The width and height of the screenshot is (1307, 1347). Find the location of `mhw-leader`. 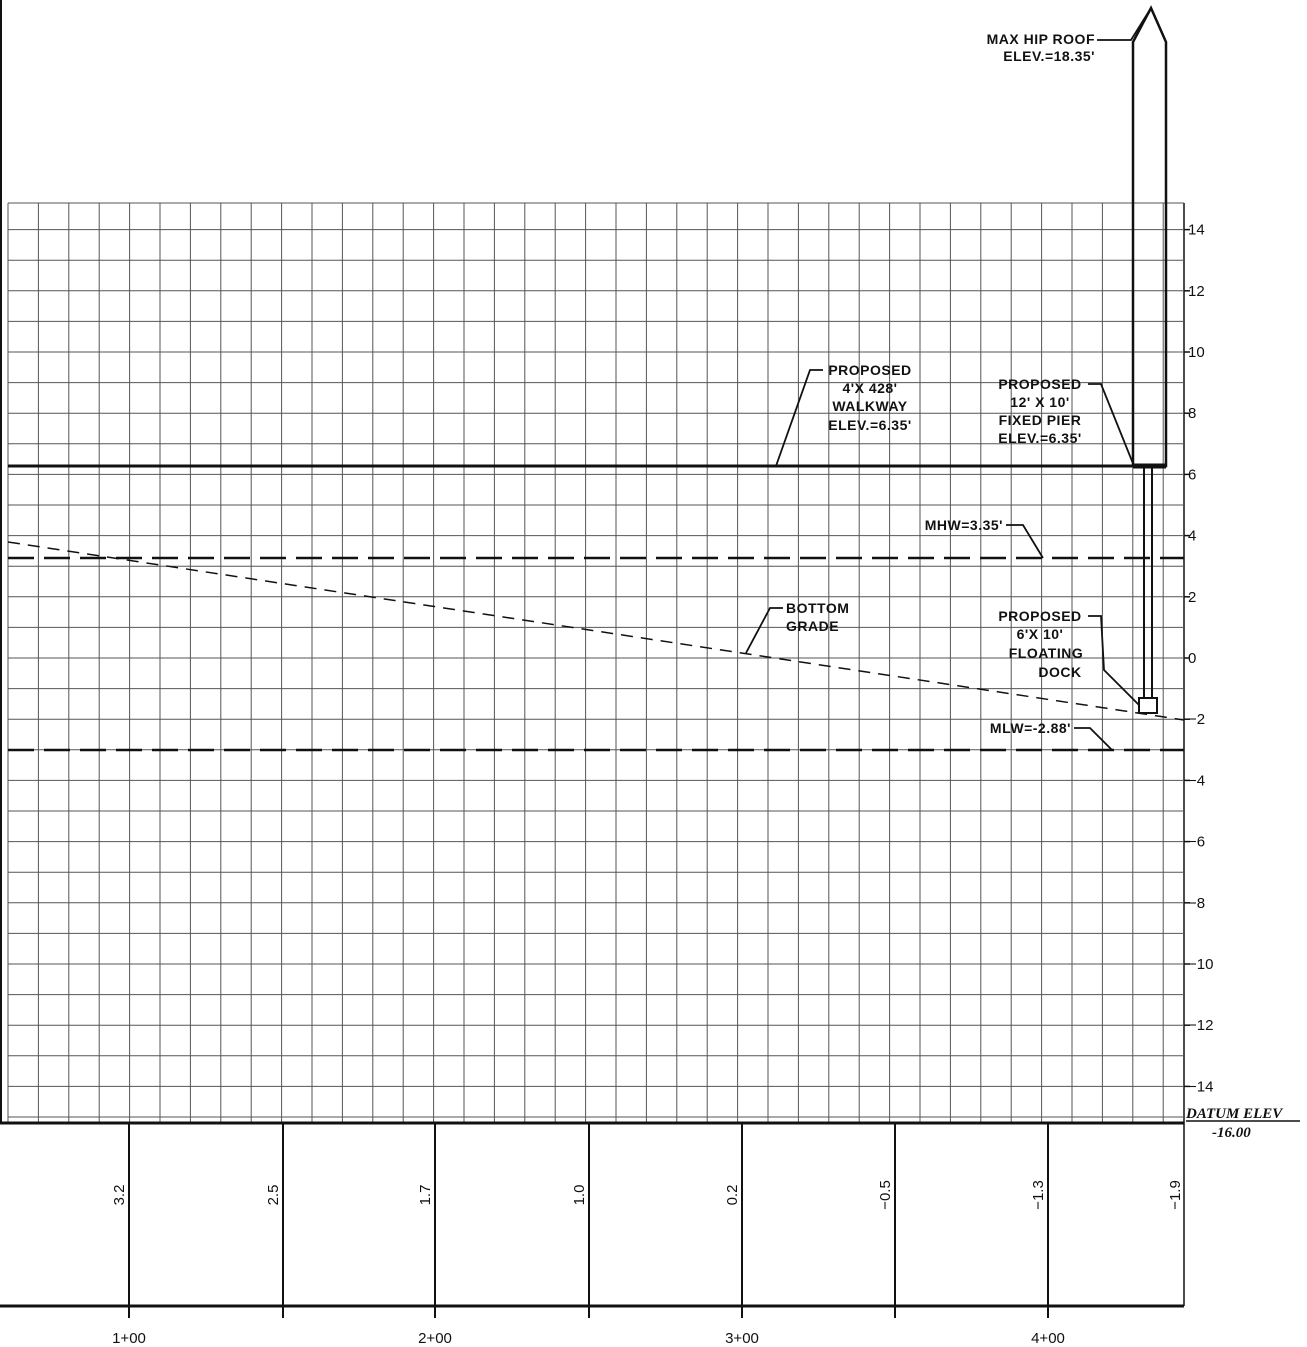

mhw-leader is located at coordinates (1025, 541).